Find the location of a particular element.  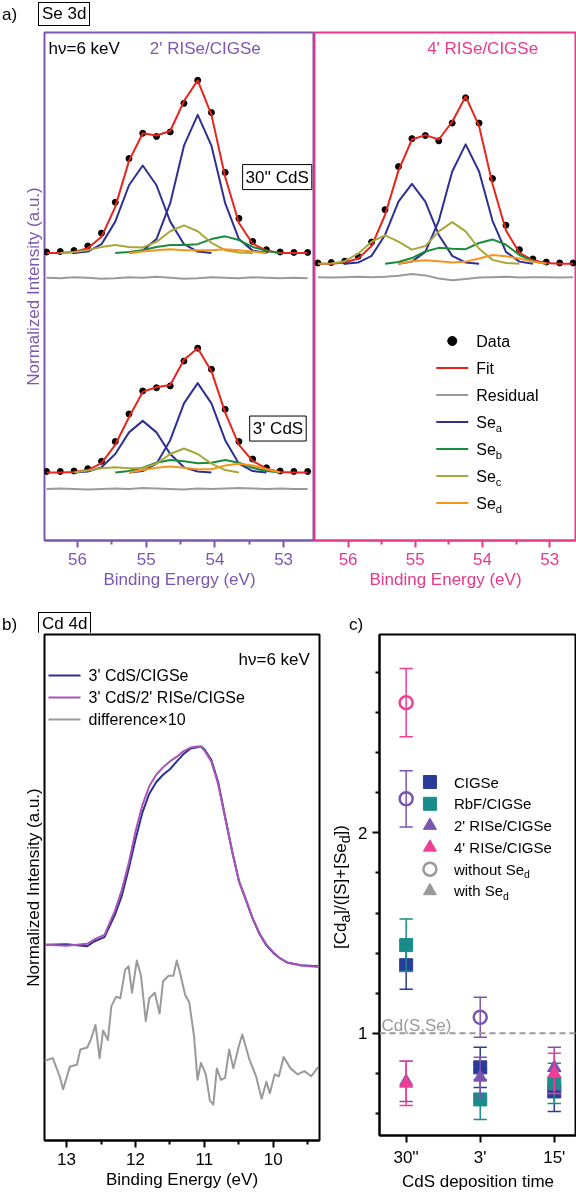

legend-label: difference×10 is located at coordinates (137, 719).